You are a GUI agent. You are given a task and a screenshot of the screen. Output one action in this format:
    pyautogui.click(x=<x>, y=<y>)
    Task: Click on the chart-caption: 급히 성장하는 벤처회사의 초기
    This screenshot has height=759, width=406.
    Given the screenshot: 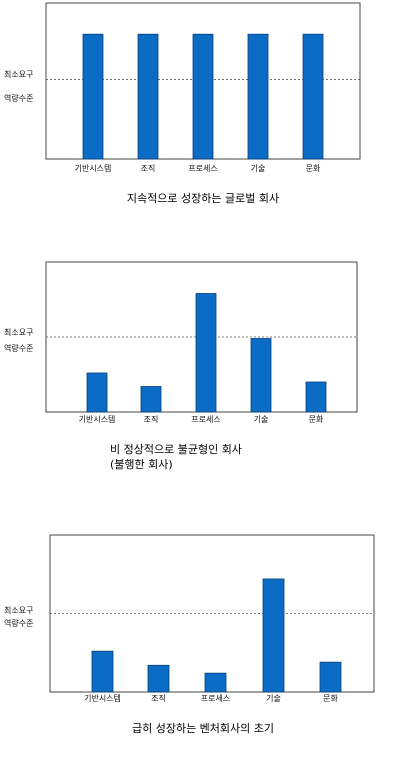 What is the action you would take?
    pyautogui.click(x=203, y=728)
    